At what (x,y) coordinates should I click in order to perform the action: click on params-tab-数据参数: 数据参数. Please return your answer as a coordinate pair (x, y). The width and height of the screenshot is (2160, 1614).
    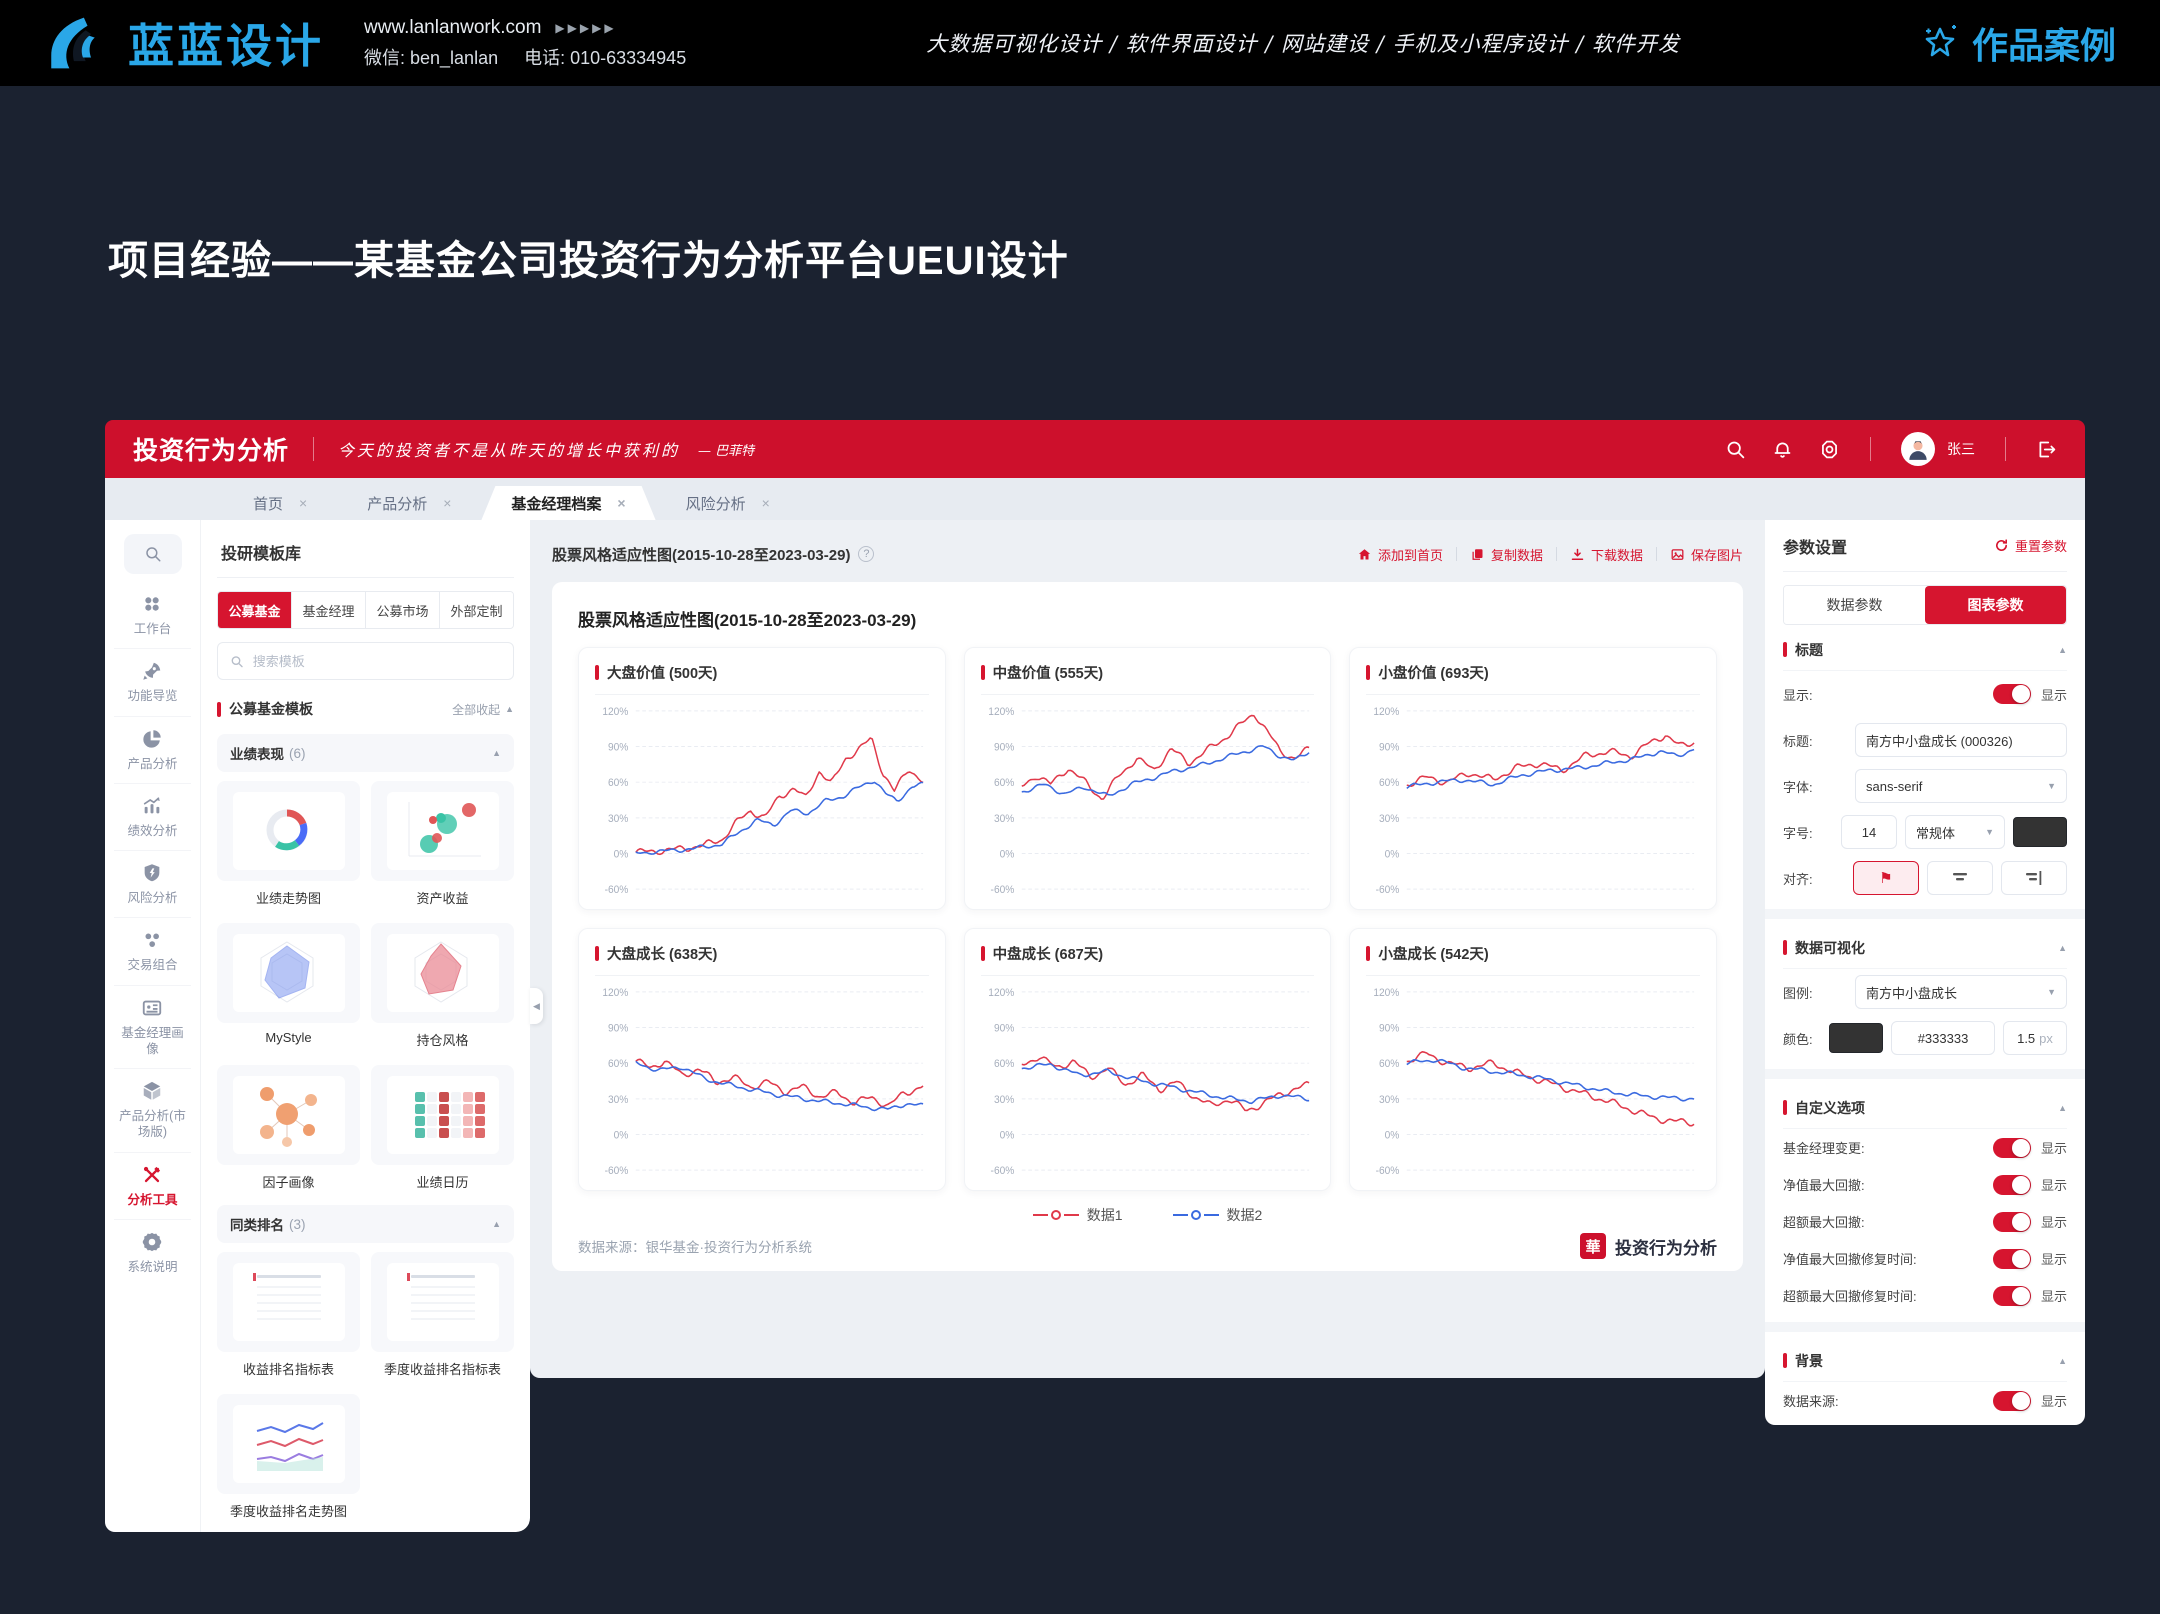
    Looking at the image, I should click on (1854, 605).